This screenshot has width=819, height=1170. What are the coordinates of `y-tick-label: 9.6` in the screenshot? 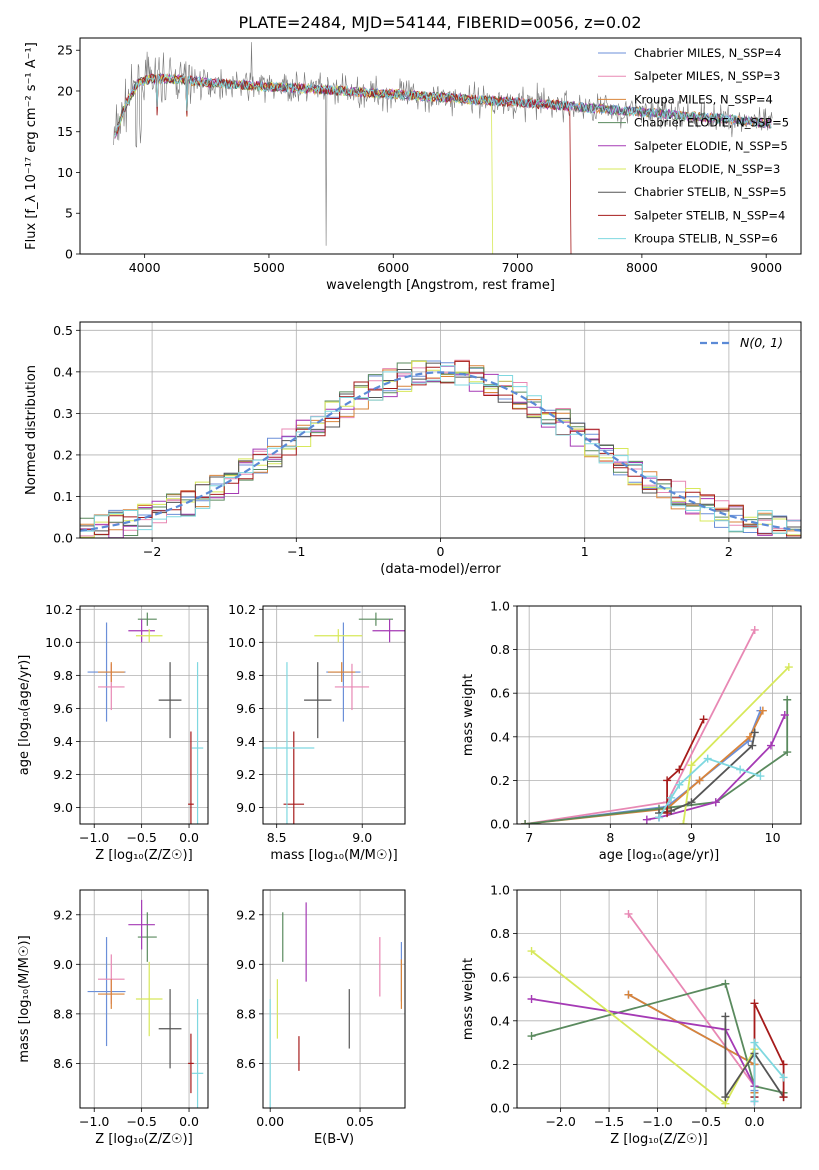 It's located at (246, 708).